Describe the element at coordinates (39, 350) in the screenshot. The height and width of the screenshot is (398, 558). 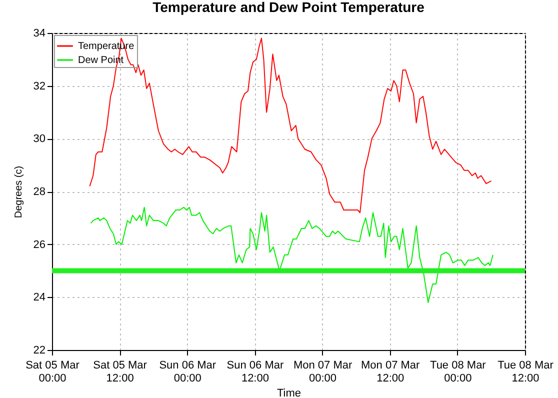
I see `y-tick-label: 22` at that location.